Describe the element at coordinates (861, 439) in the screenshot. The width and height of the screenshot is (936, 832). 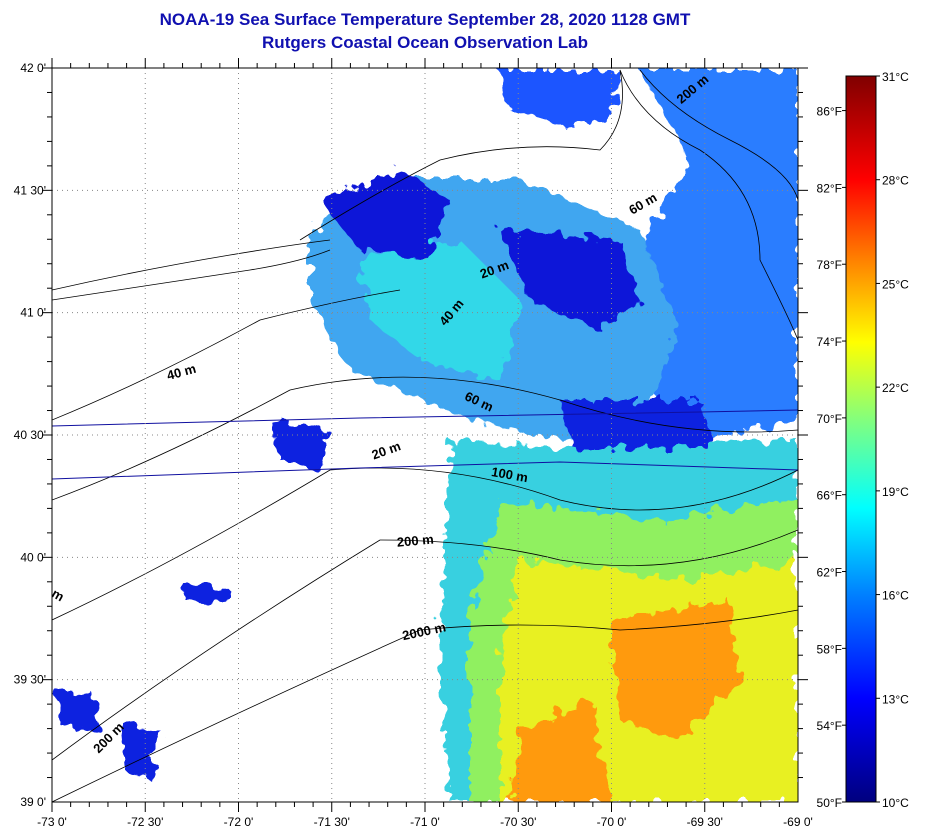
I see `colorbar-gradient` at that location.